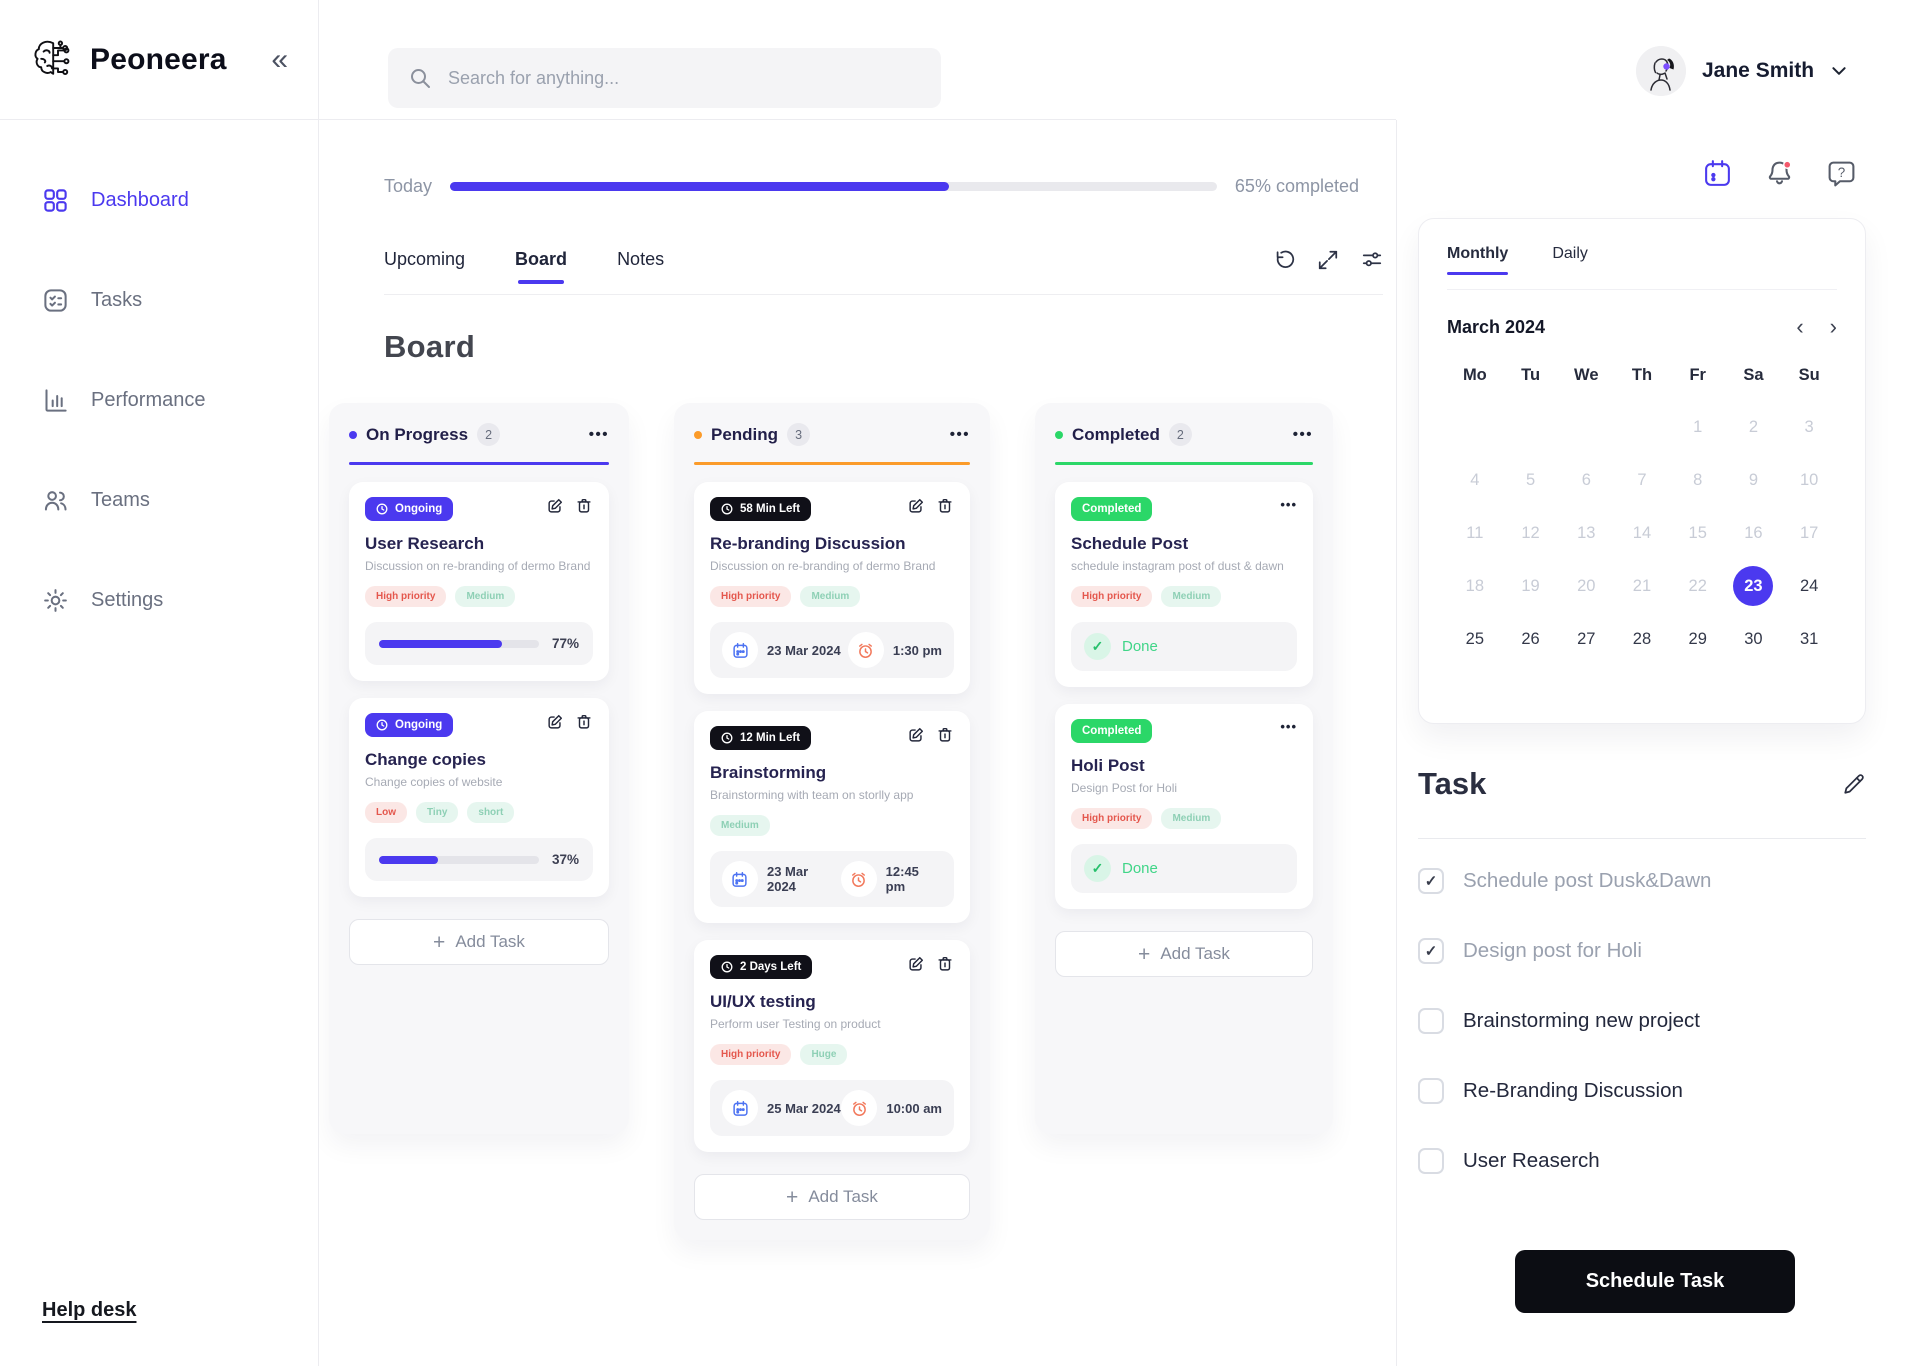 This screenshot has height=1366, width=1920. What do you see at coordinates (420, 78) in the screenshot?
I see `search-icon` at bounding box center [420, 78].